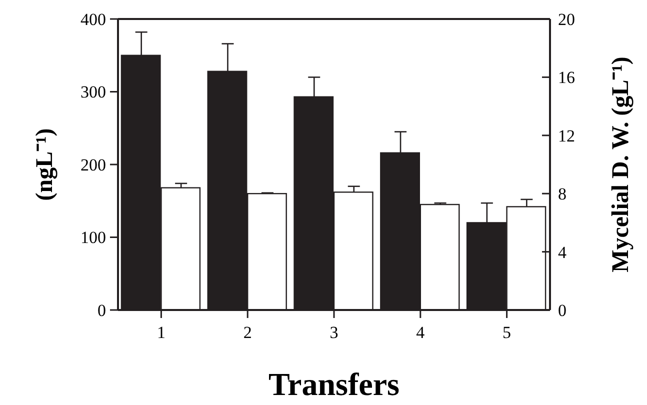 This screenshot has width=647, height=405. I want to click on y2-tick-label: 20, so click(566, 19).